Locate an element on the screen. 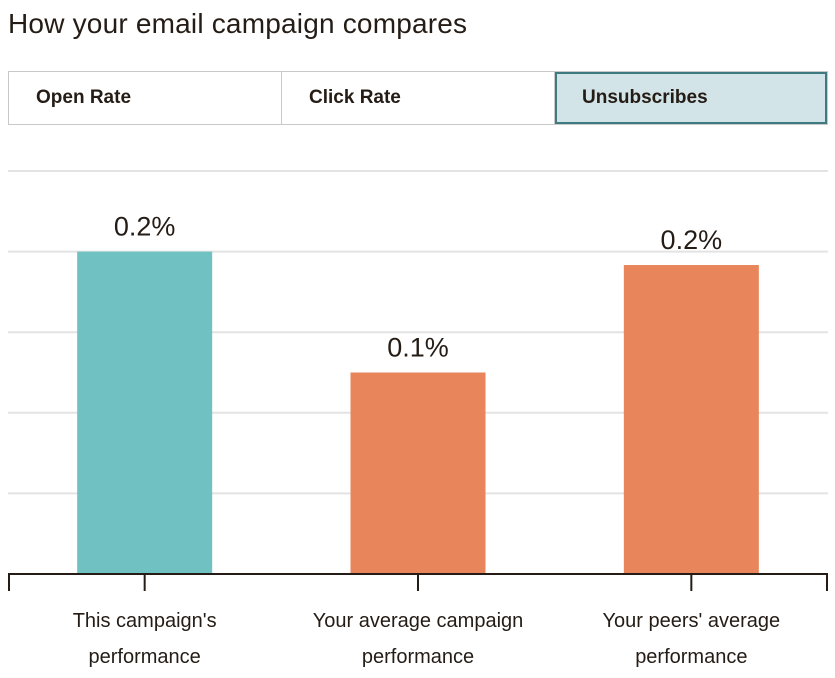  tab-click-rate: Click Rate is located at coordinates (418, 98).